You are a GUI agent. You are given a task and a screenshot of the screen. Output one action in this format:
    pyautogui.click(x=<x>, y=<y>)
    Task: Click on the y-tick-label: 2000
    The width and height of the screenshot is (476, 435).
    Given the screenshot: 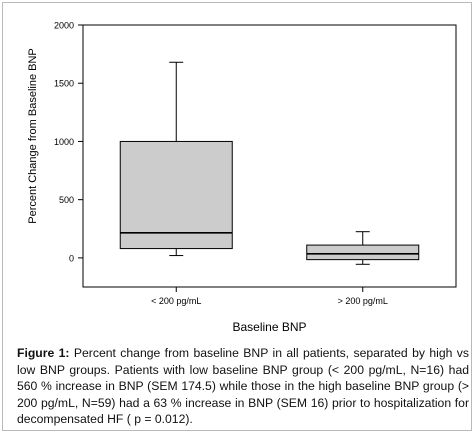 What is the action you would take?
    pyautogui.click(x=64, y=26)
    